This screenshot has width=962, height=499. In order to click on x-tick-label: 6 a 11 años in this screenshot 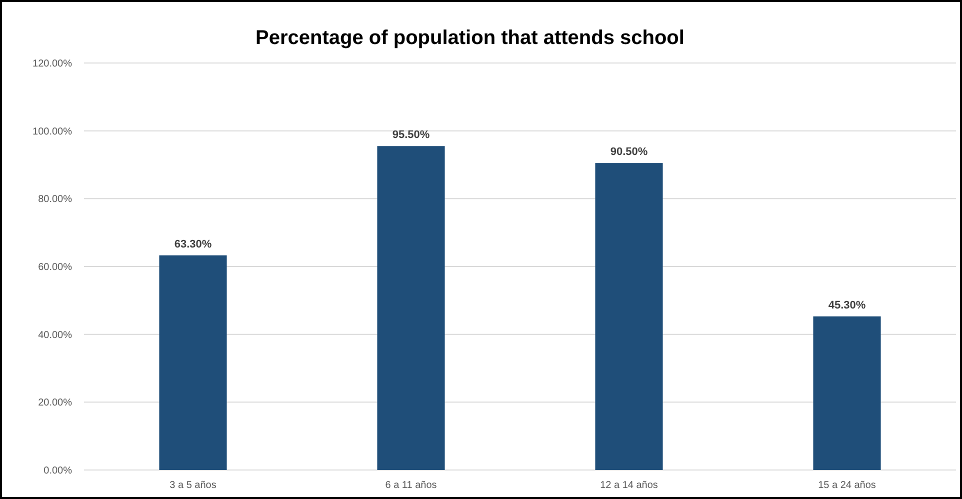, I will do `click(411, 485)`.